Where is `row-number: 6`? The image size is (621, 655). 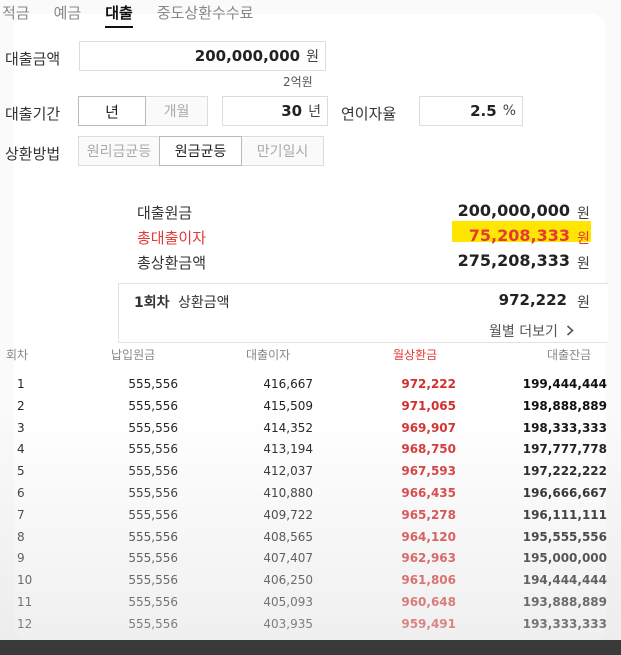 row-number: 6 is located at coordinates (21, 493).